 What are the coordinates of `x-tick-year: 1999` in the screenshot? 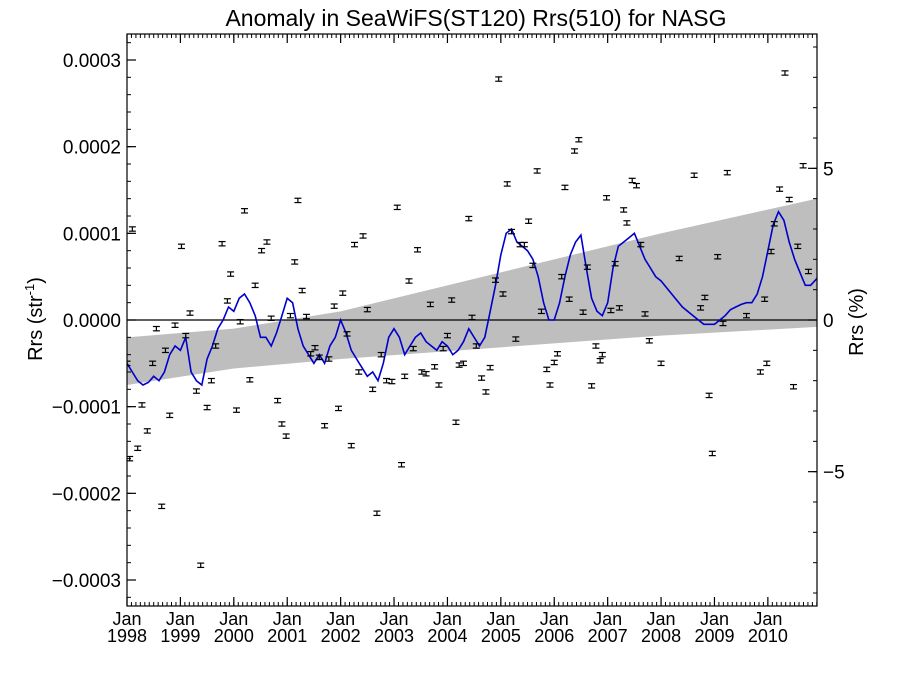 It's located at (180, 636).